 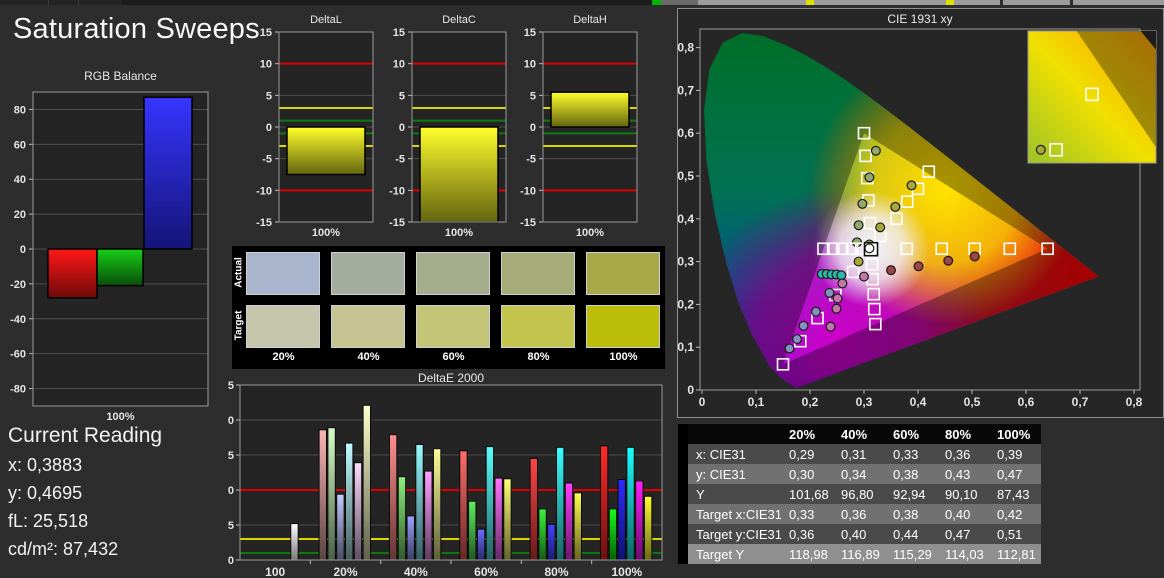 I want to click on table-corner, so click(x=734, y=434).